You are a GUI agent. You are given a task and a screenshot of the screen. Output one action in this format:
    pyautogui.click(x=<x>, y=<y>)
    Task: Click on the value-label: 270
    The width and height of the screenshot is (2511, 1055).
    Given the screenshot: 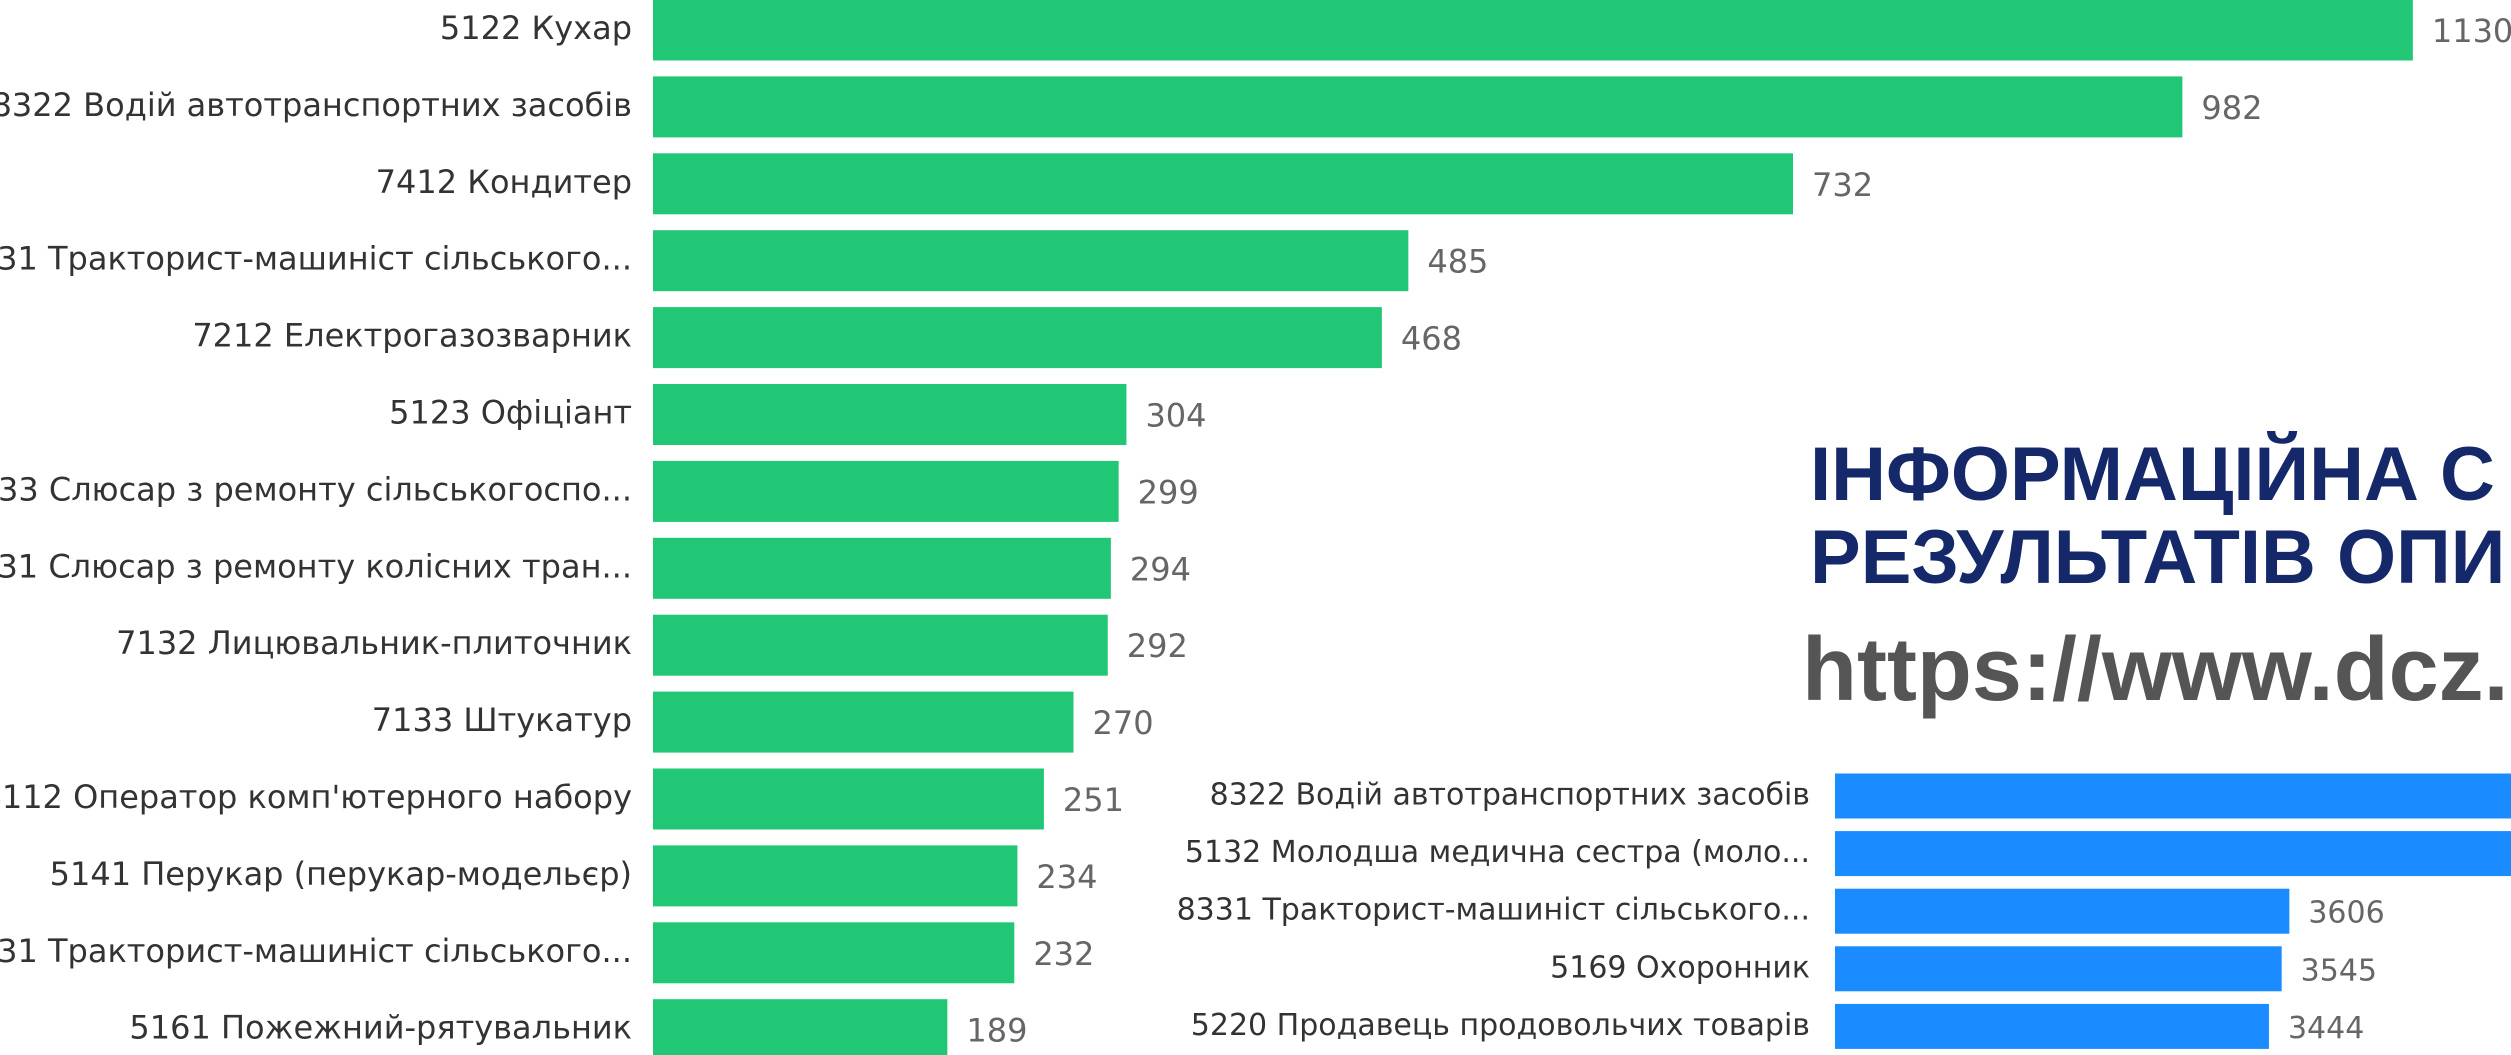 What is the action you would take?
    pyautogui.click(x=1122, y=723)
    